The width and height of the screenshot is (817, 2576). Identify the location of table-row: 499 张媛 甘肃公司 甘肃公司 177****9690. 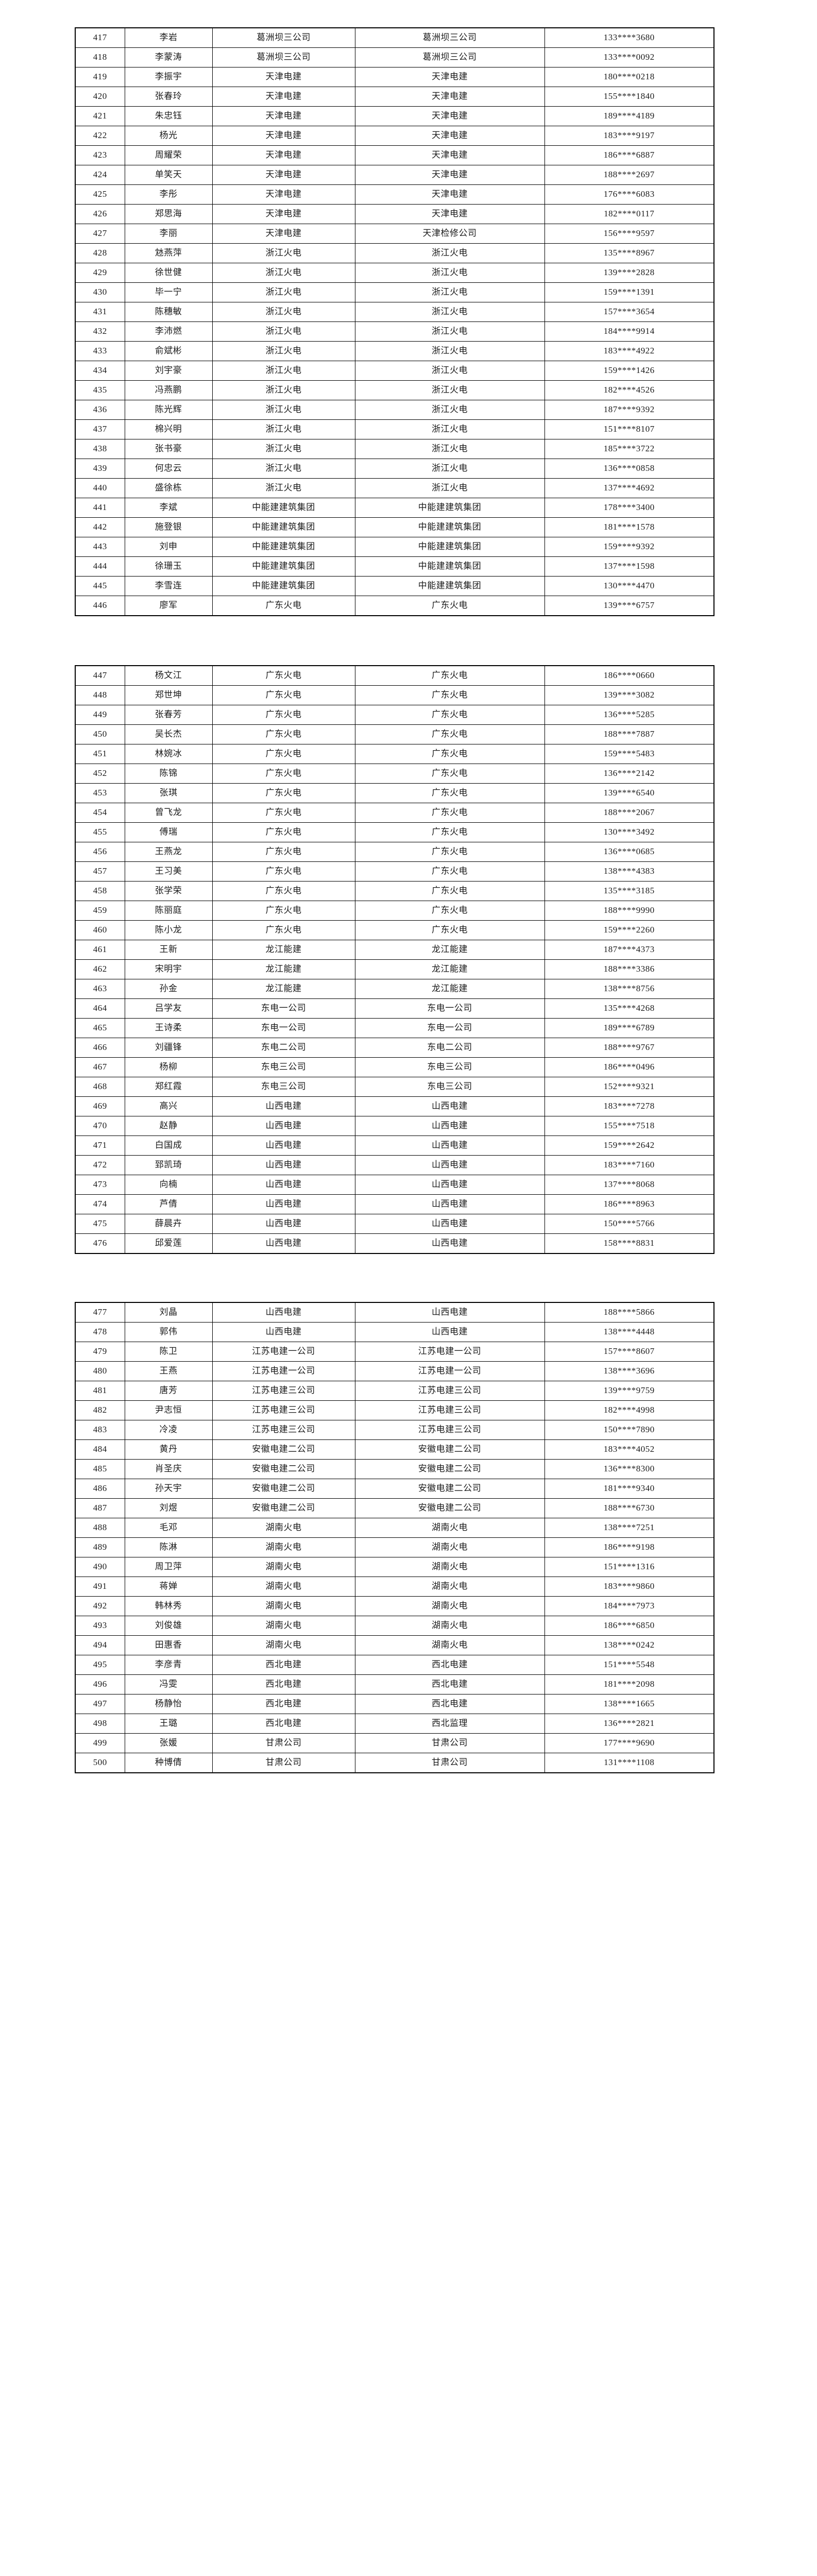
(394, 1743).